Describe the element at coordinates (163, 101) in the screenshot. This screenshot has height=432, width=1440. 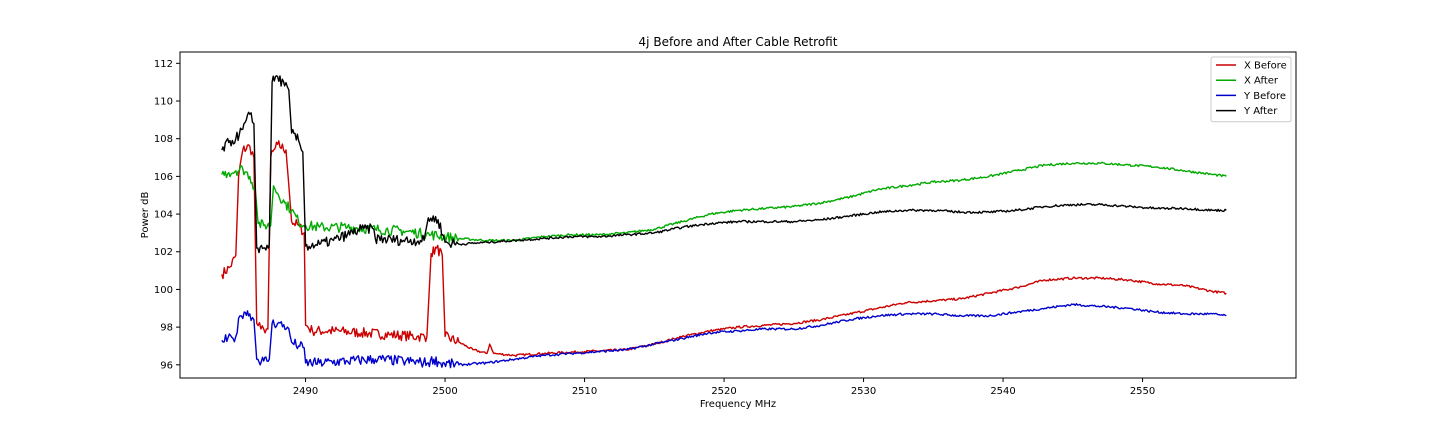
I see `y-tick-label: 110` at that location.